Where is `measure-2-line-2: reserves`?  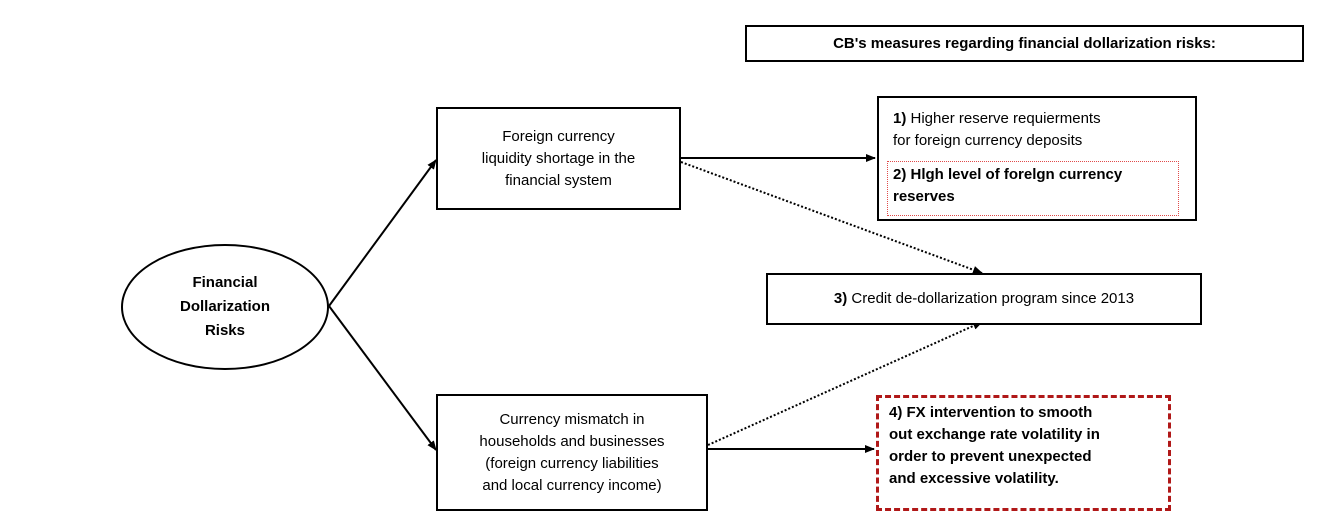 measure-2-line-2: reserves is located at coordinates (924, 196).